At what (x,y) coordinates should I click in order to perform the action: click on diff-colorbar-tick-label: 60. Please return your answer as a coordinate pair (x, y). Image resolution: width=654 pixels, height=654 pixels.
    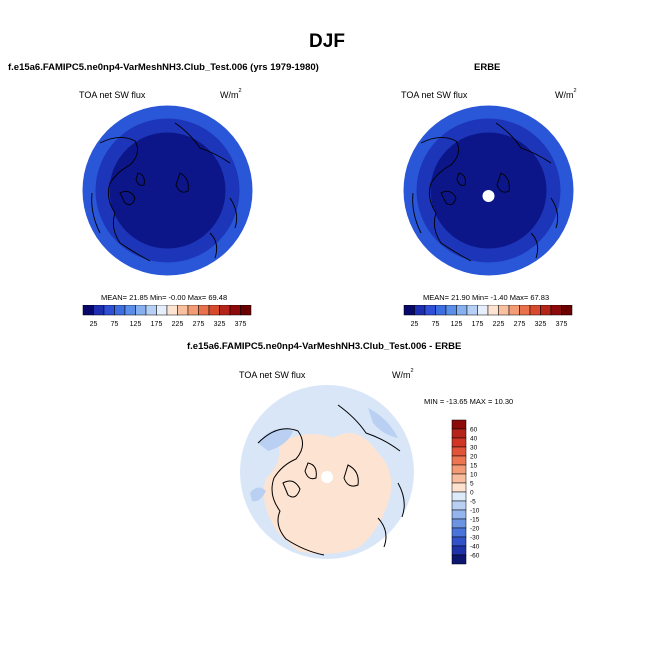
    Looking at the image, I should click on (474, 430).